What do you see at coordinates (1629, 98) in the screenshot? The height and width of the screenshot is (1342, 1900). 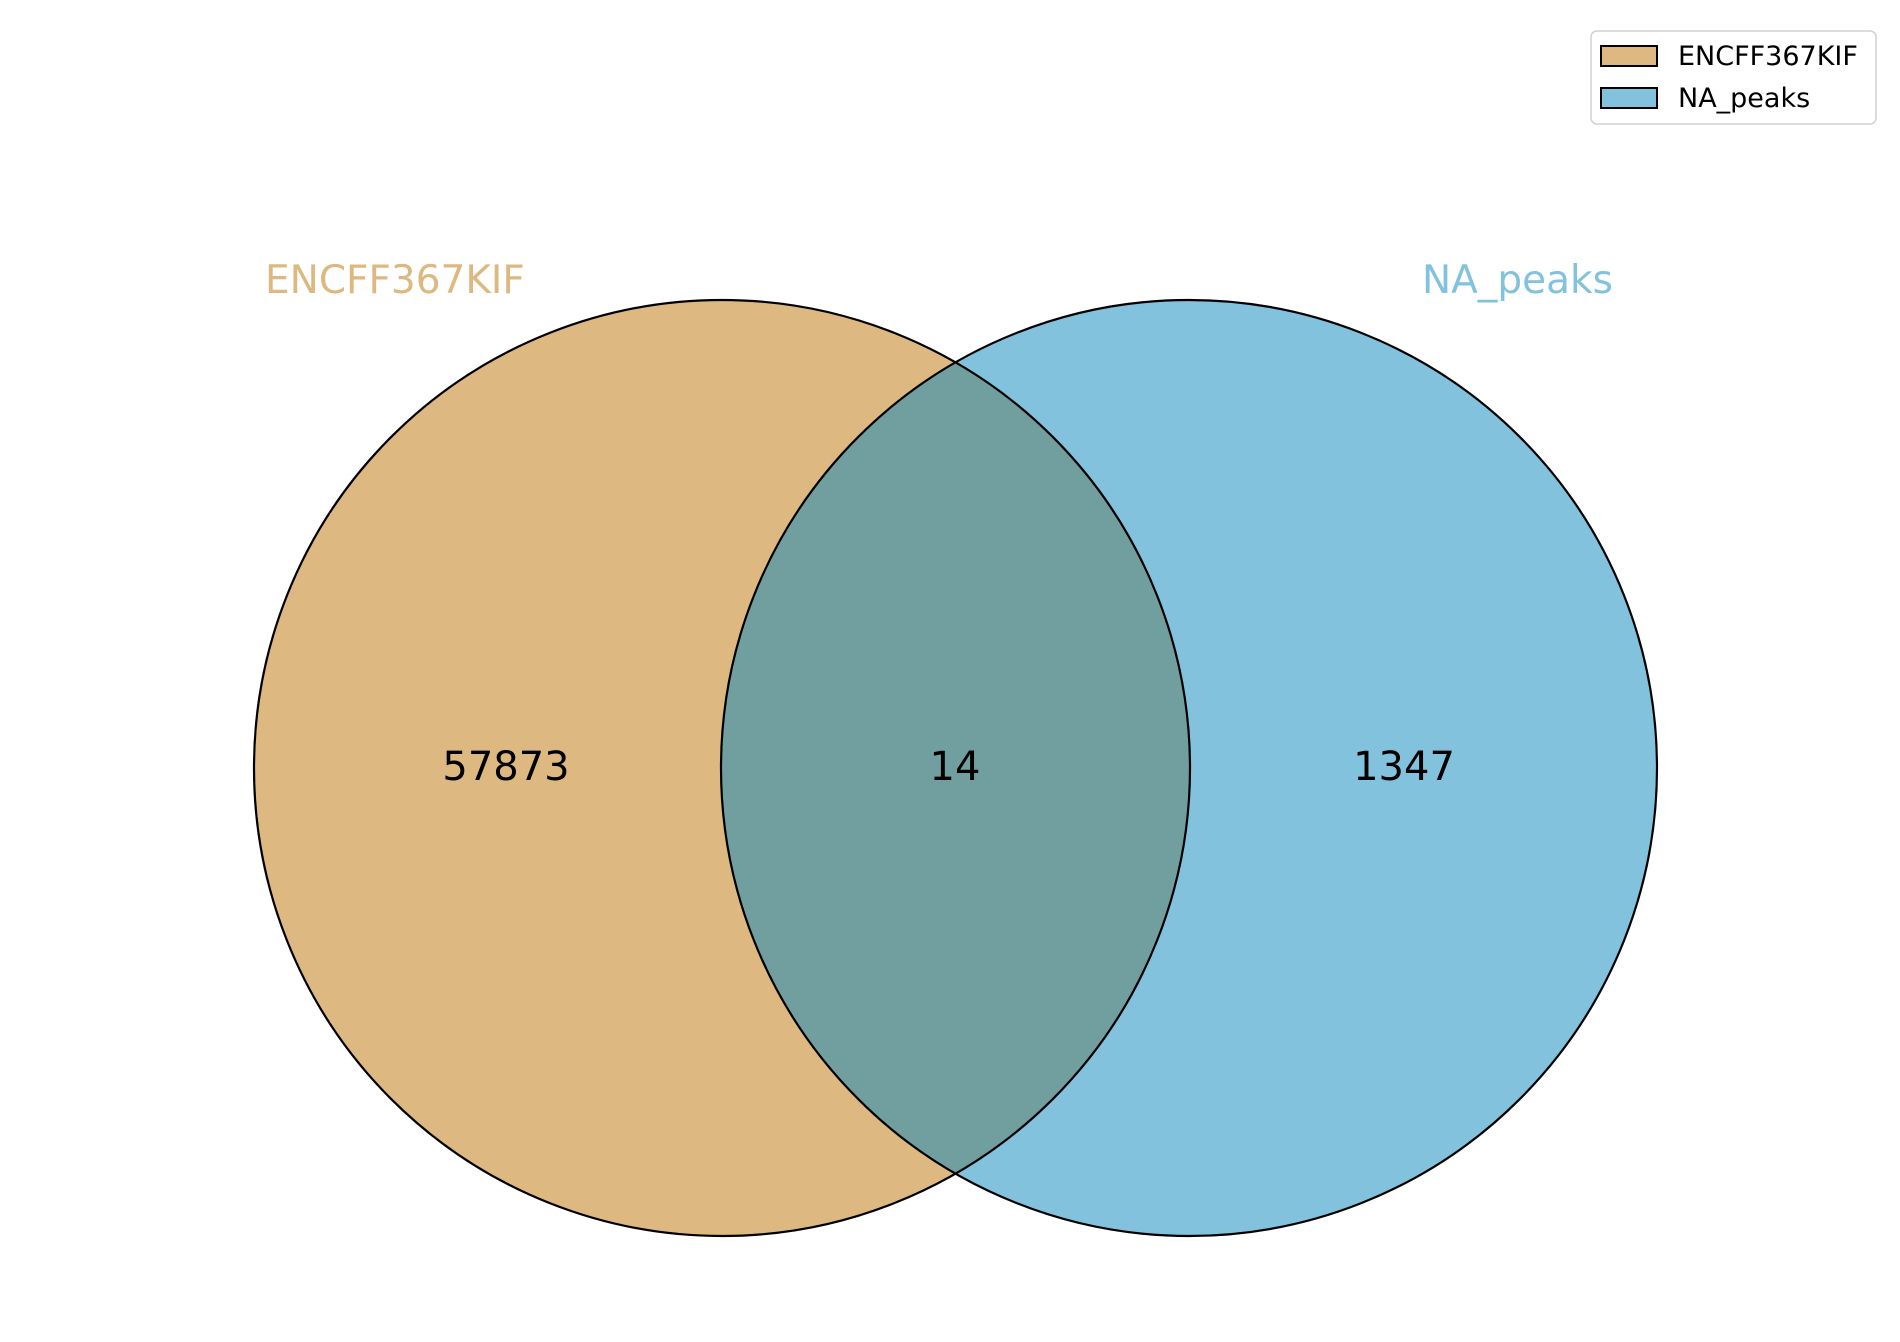 I see `legend-swatch-na-peaks` at bounding box center [1629, 98].